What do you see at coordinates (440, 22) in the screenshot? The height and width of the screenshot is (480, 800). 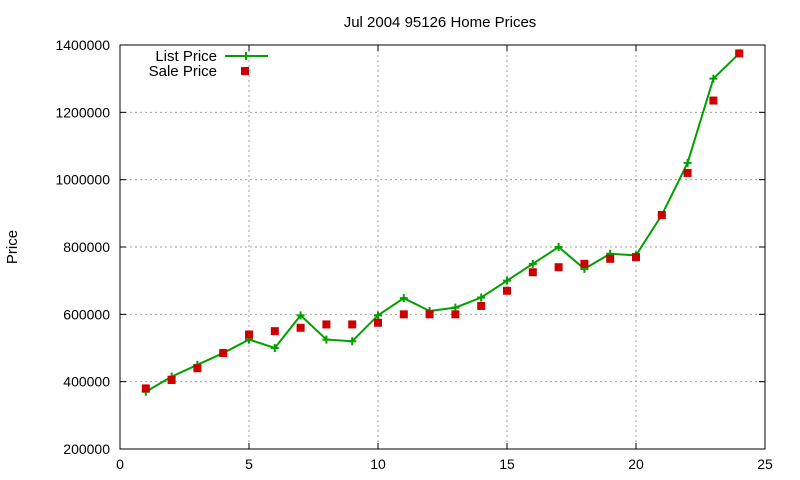 I see `chart-title: Jul 2004 95126 Home Prices` at bounding box center [440, 22].